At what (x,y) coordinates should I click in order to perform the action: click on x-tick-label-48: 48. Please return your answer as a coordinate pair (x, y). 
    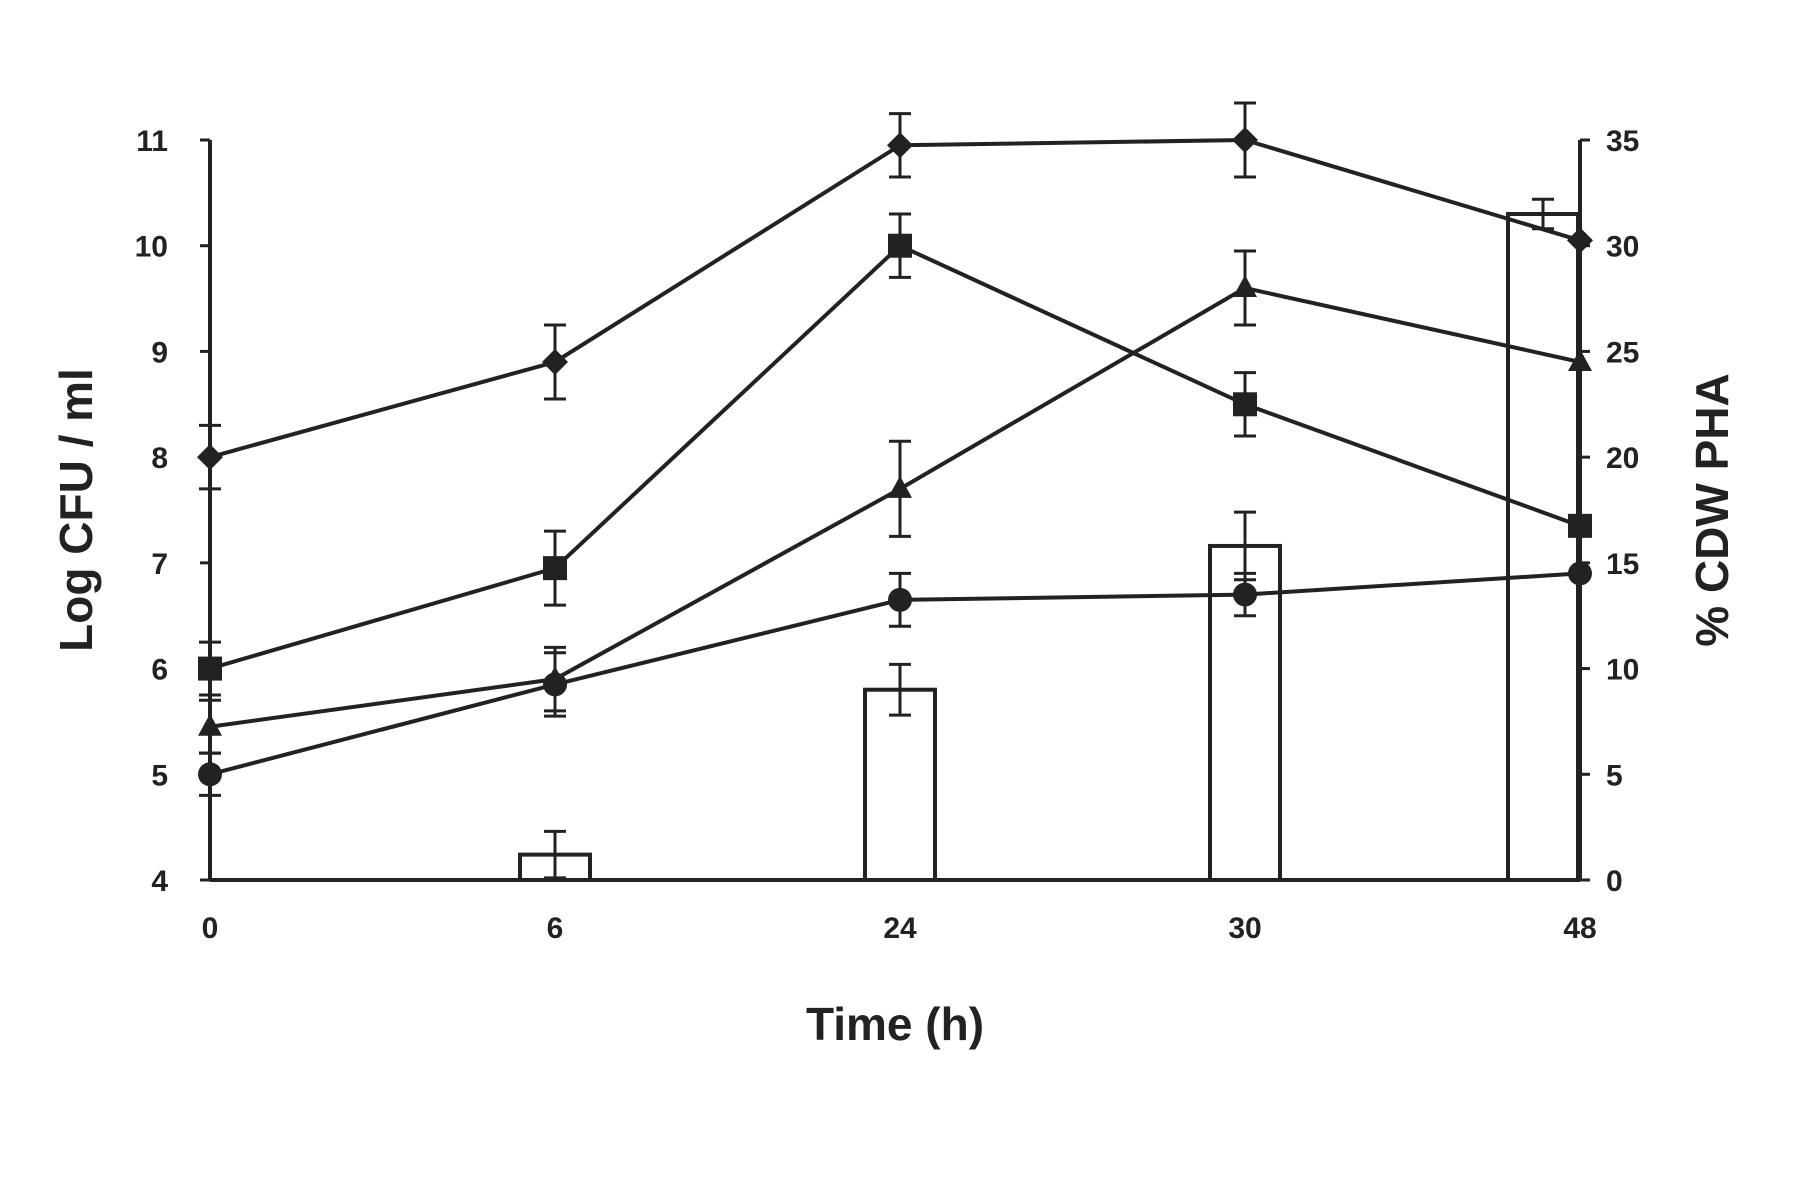
    Looking at the image, I should click on (1579, 928).